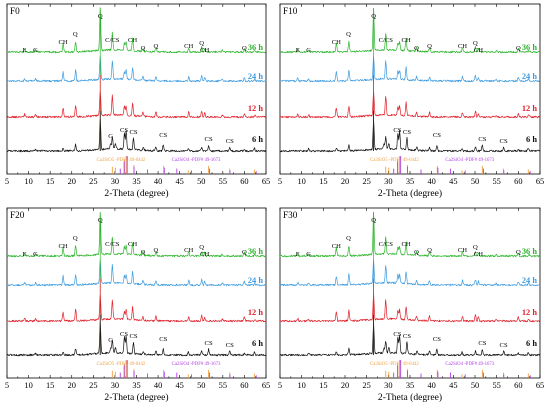  I want to click on panel-title: F30, so click(290, 215).